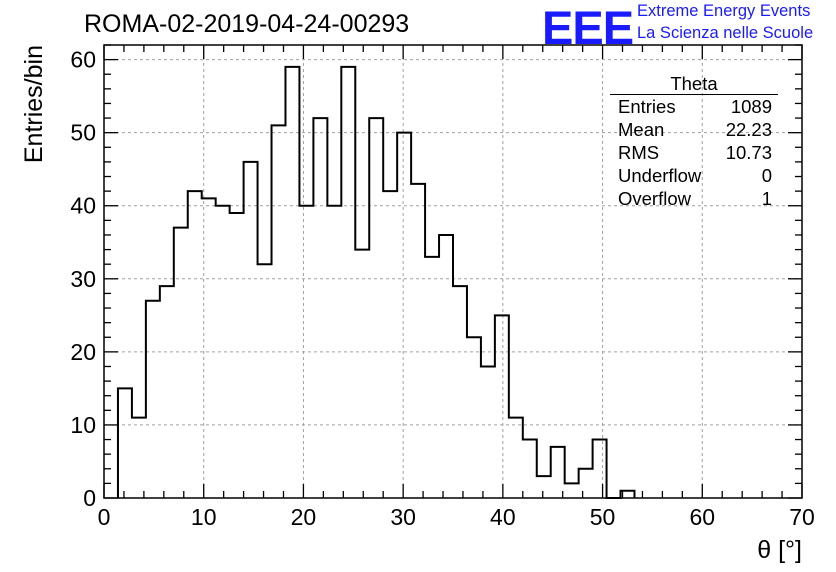  Describe the element at coordinates (660, 175) in the screenshot. I see `stats-label: Underflow` at that location.